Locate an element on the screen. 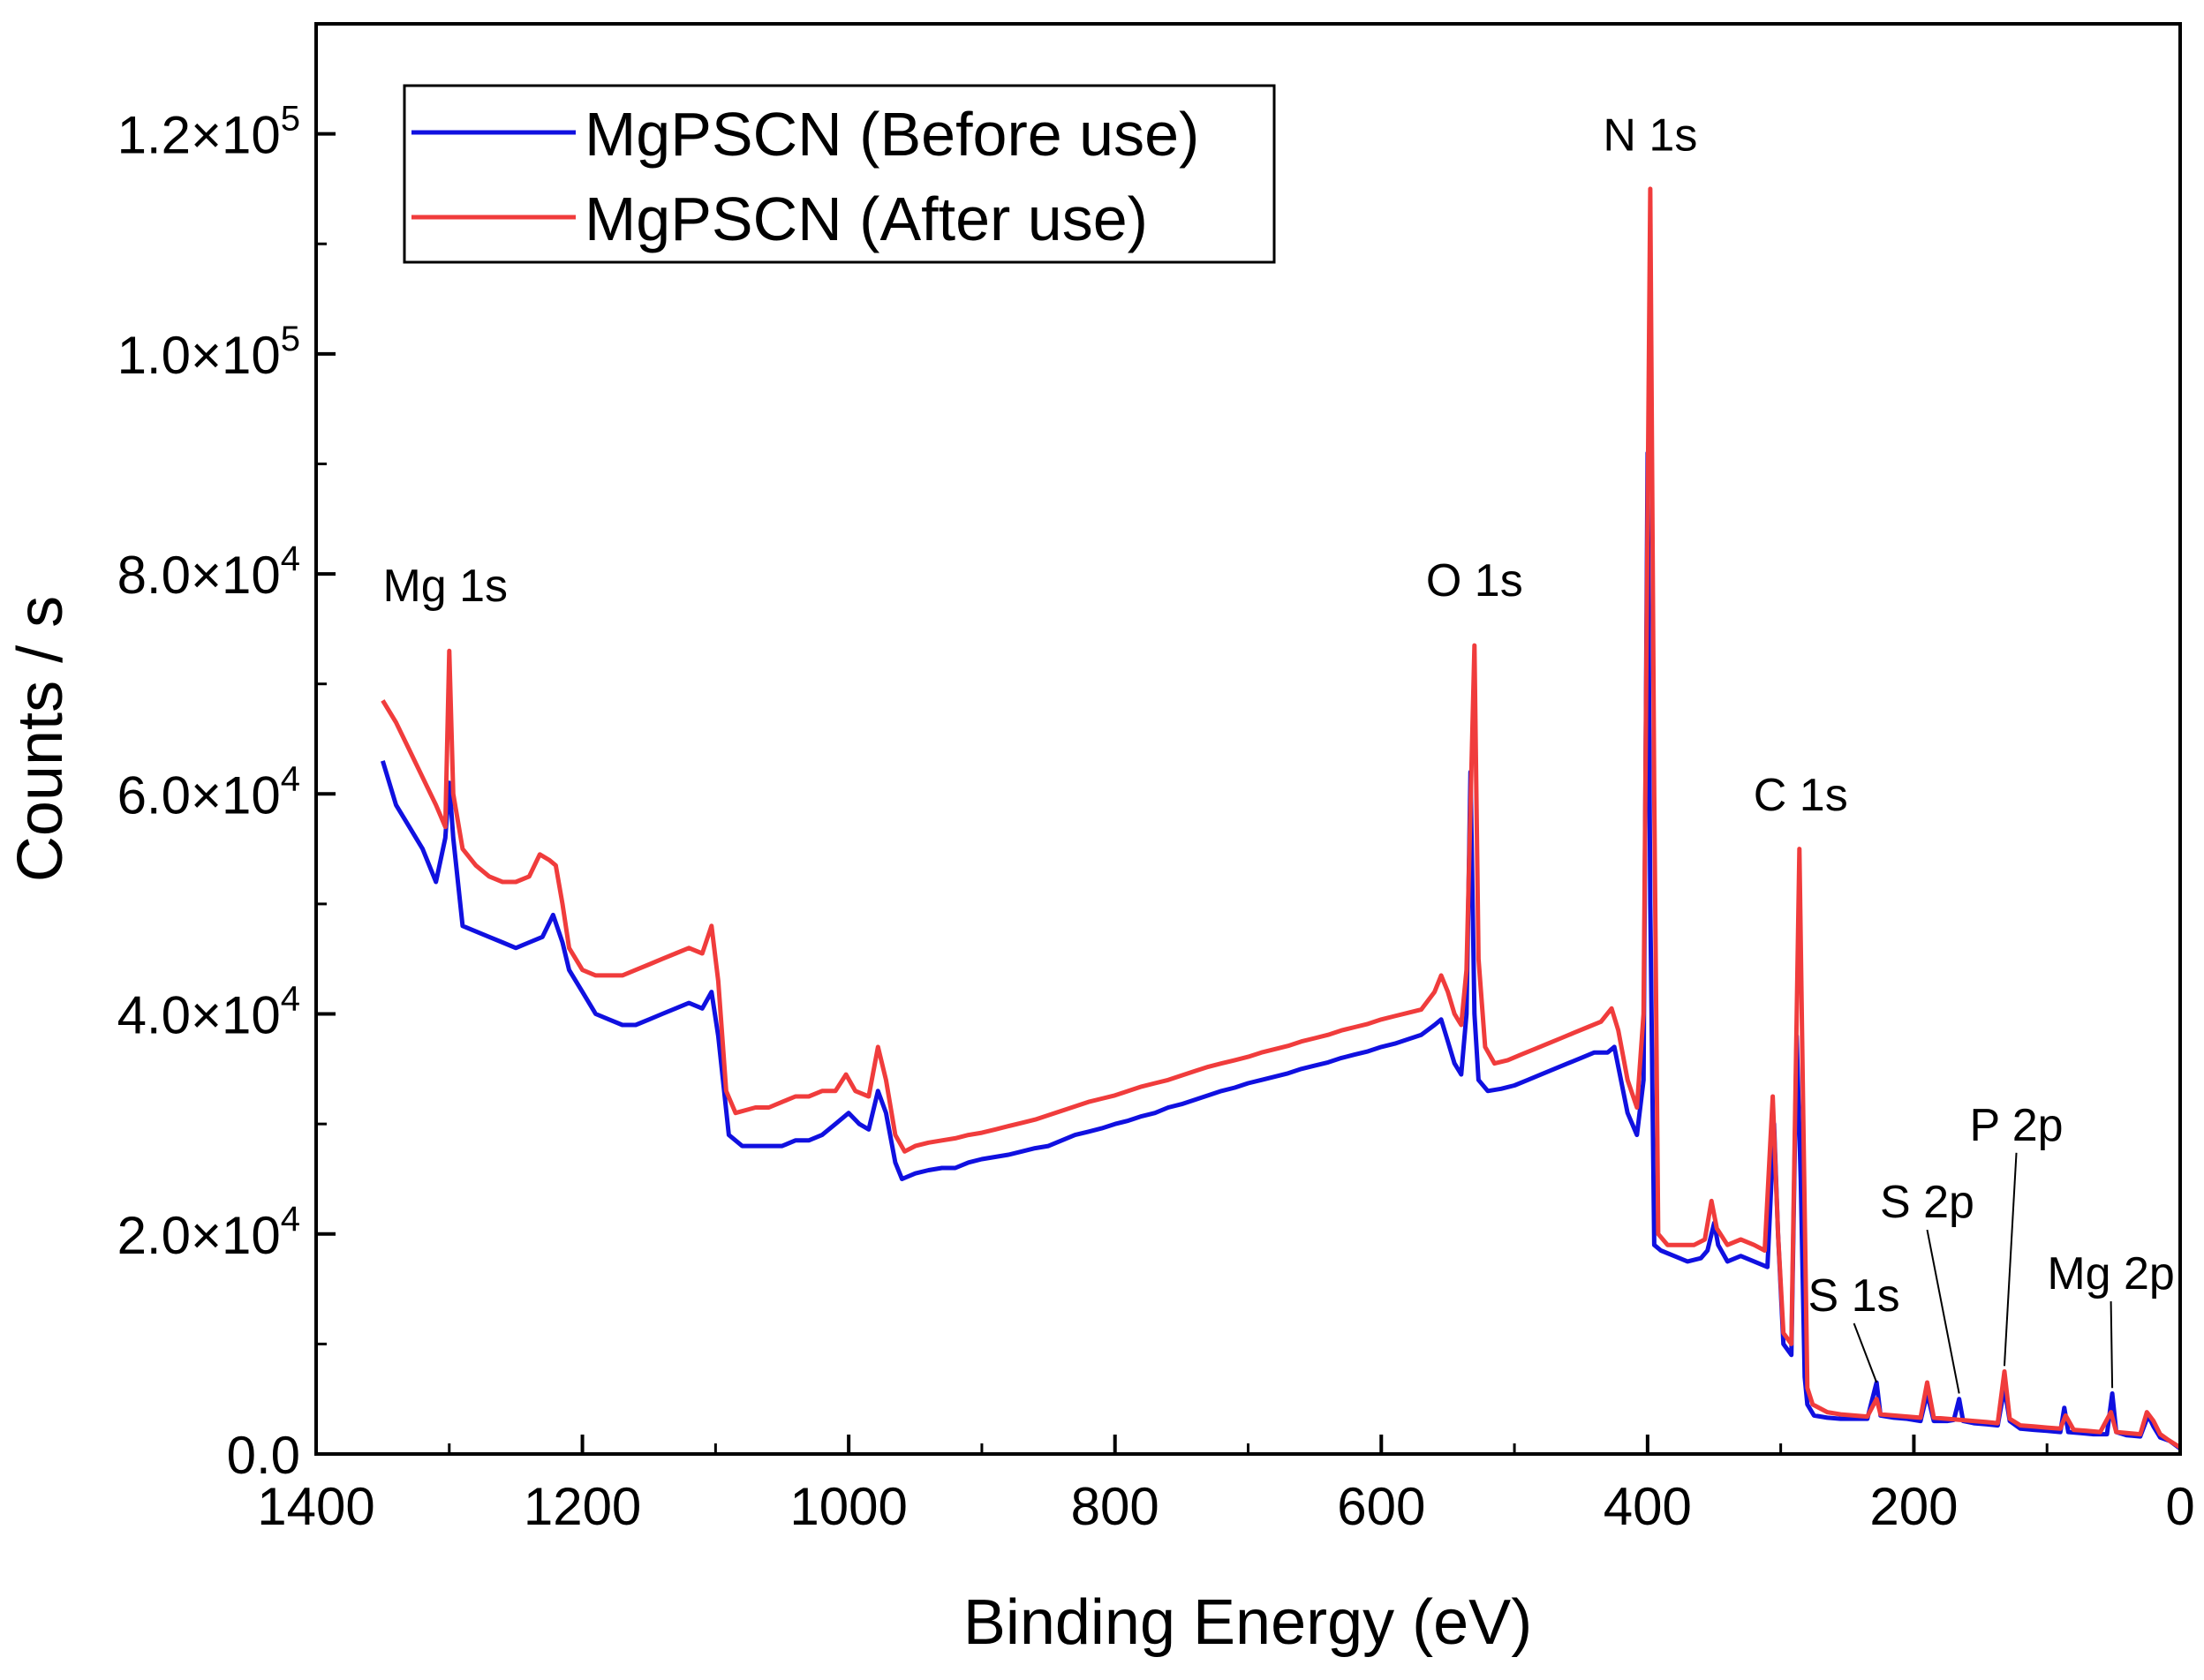 The height and width of the screenshot is (1680, 2204). y-axis-title: Counts / s is located at coordinates (40, 739).